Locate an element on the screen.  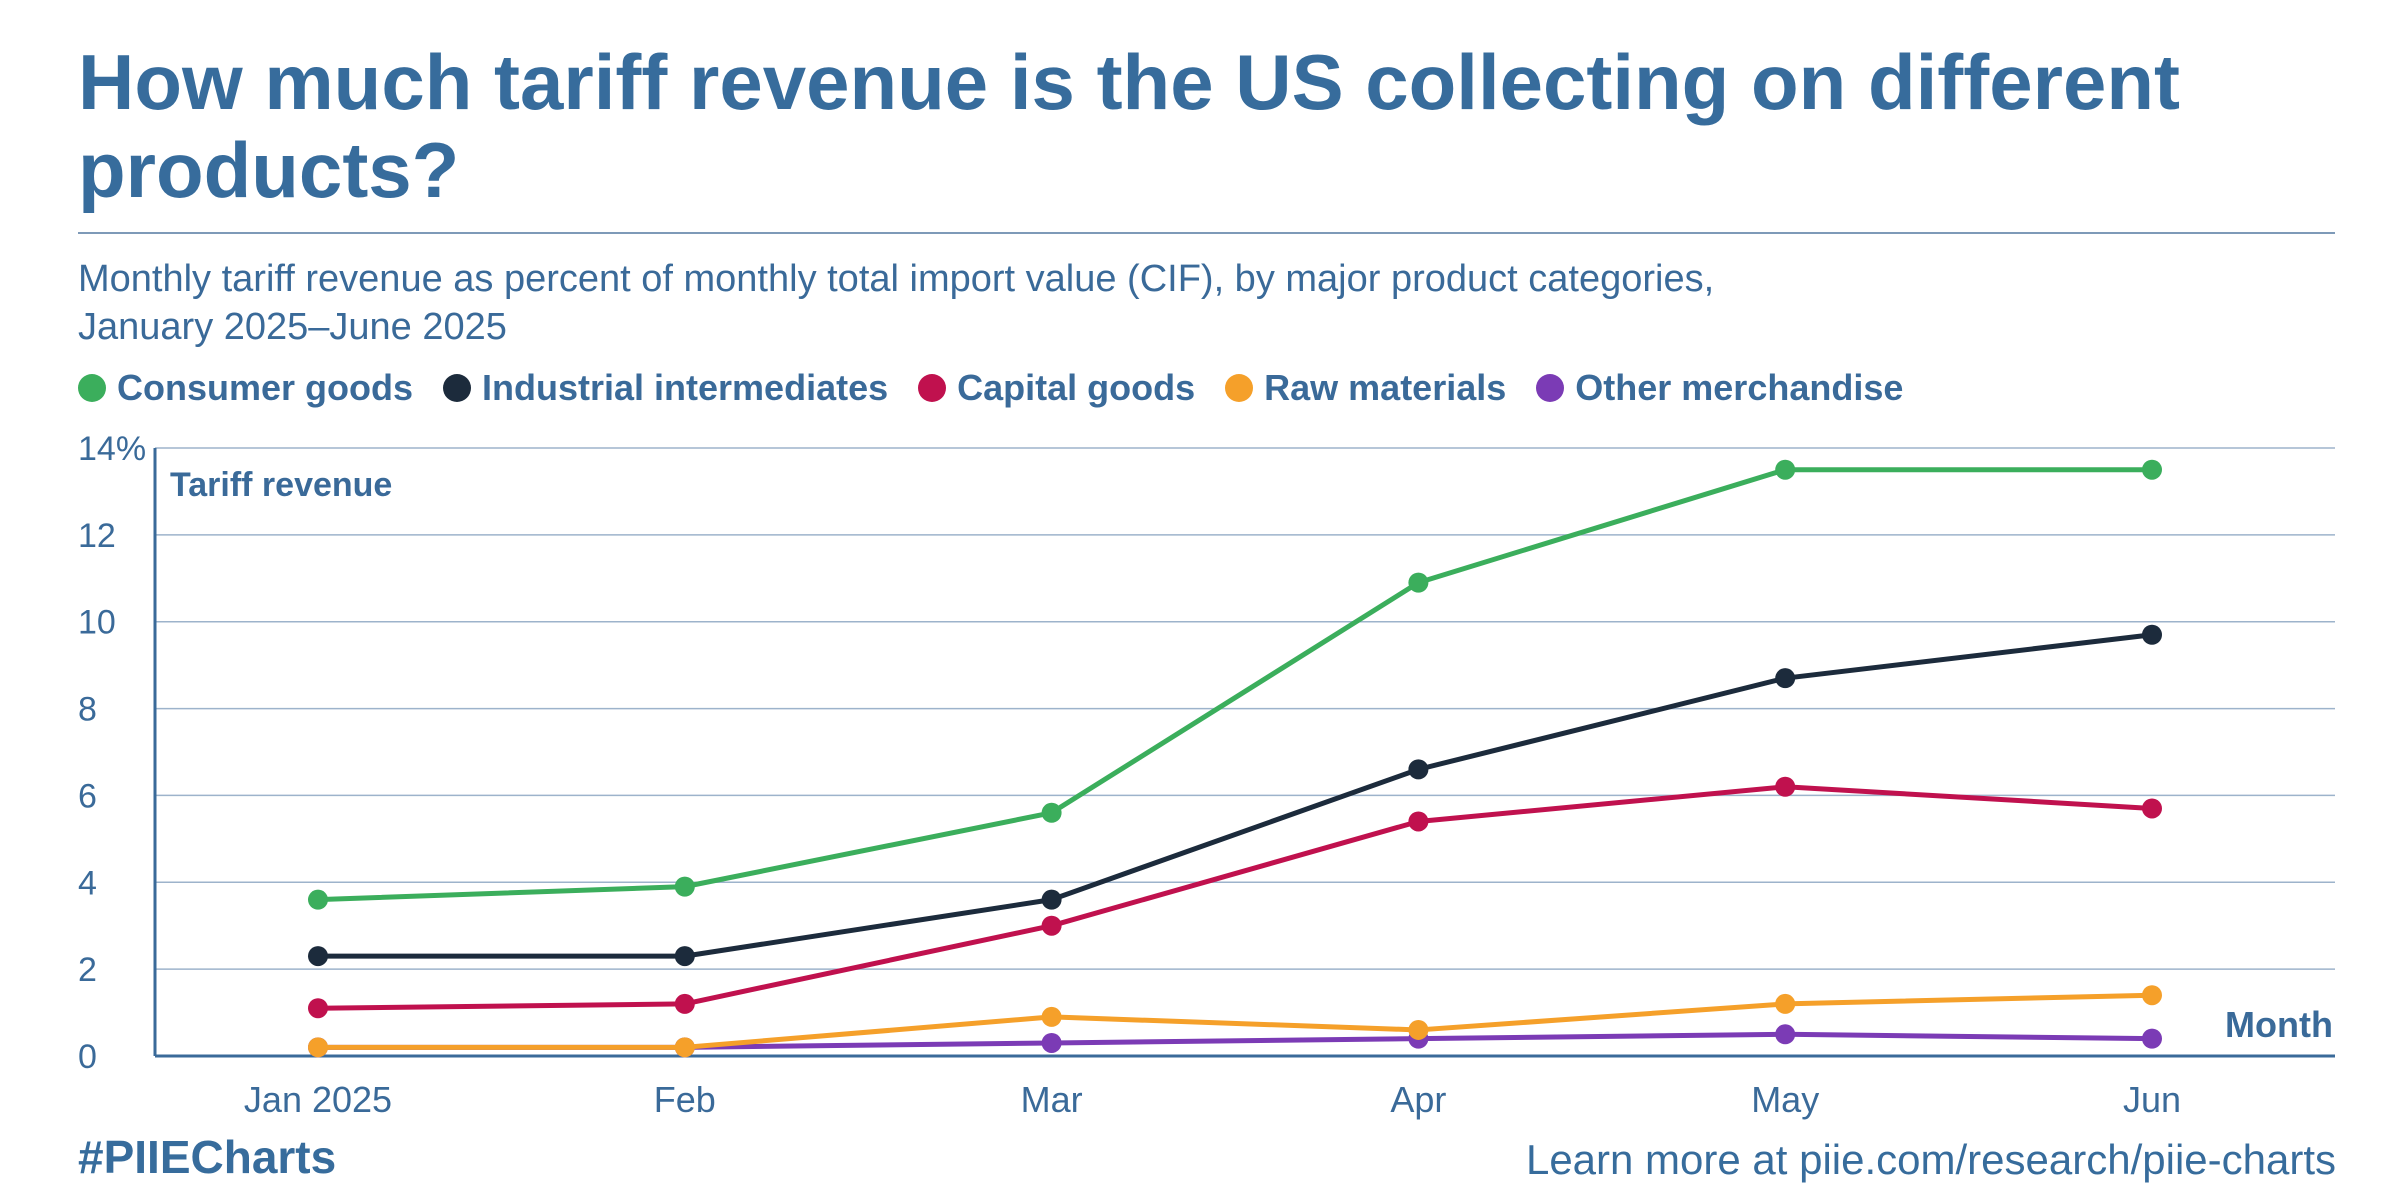
x-tick-label: Jan 2025 is located at coordinates (318, 1099).